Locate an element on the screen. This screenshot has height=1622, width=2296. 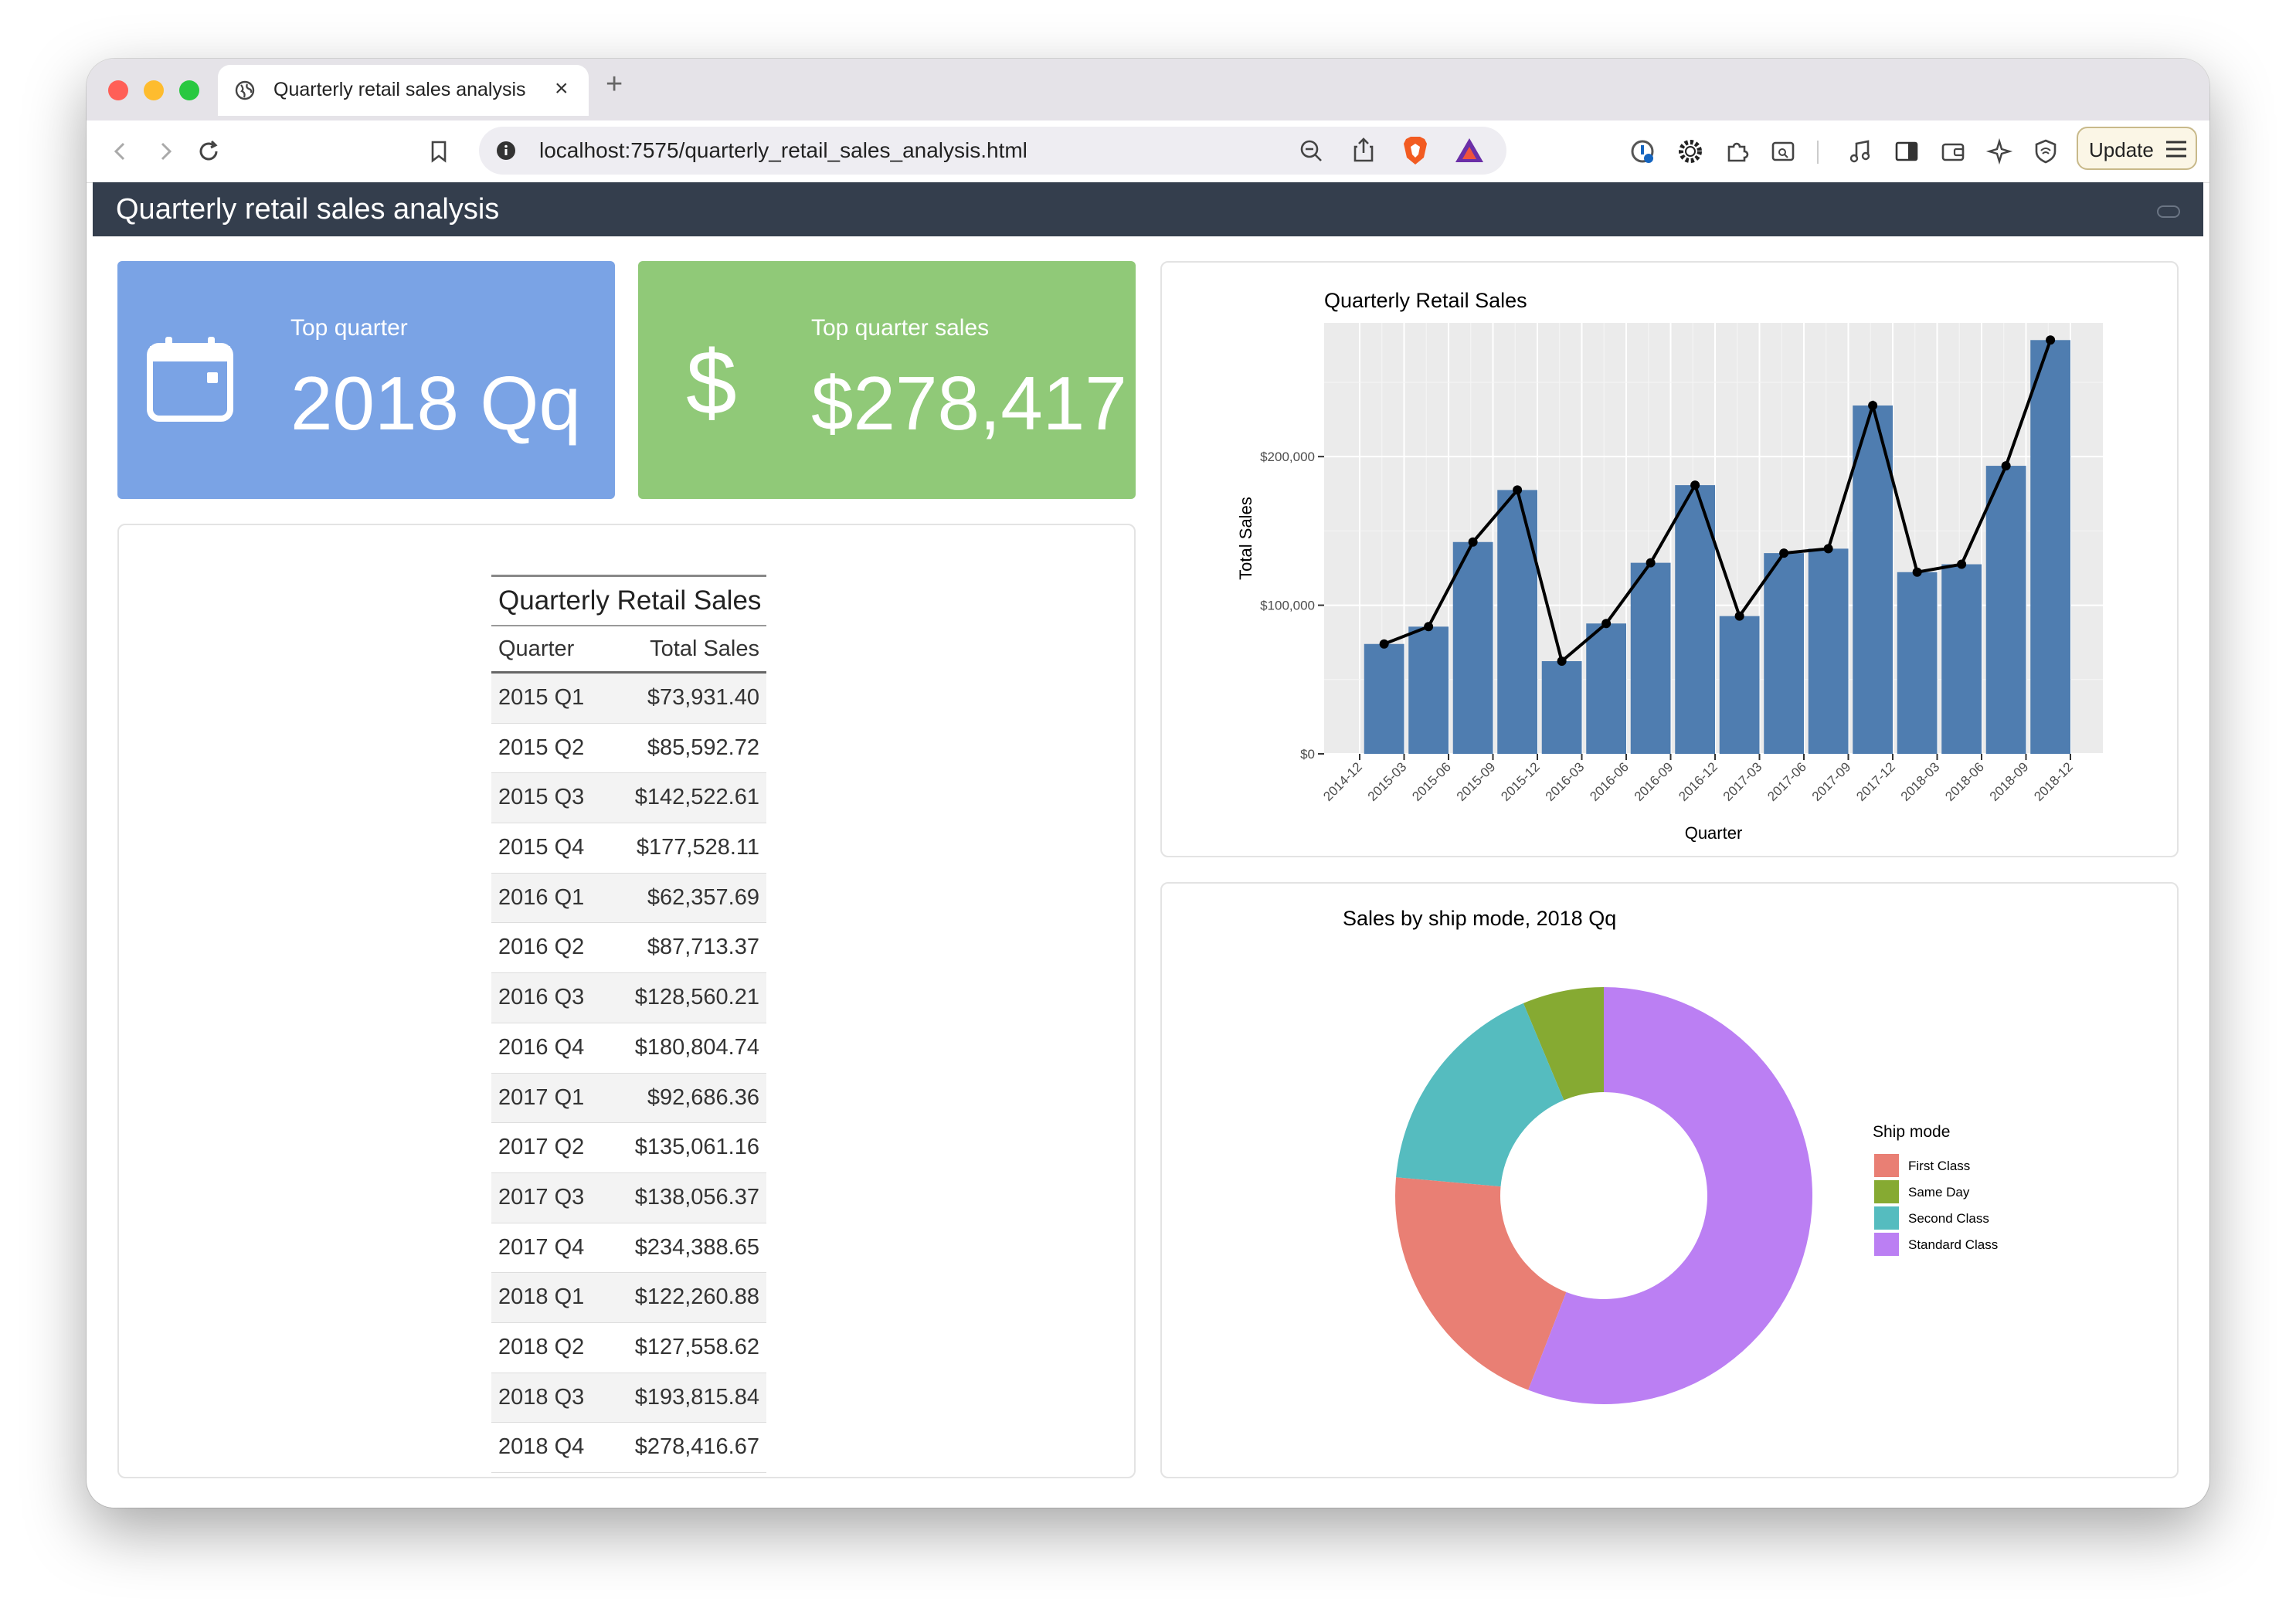
music-icon is located at coordinates (1860, 151).